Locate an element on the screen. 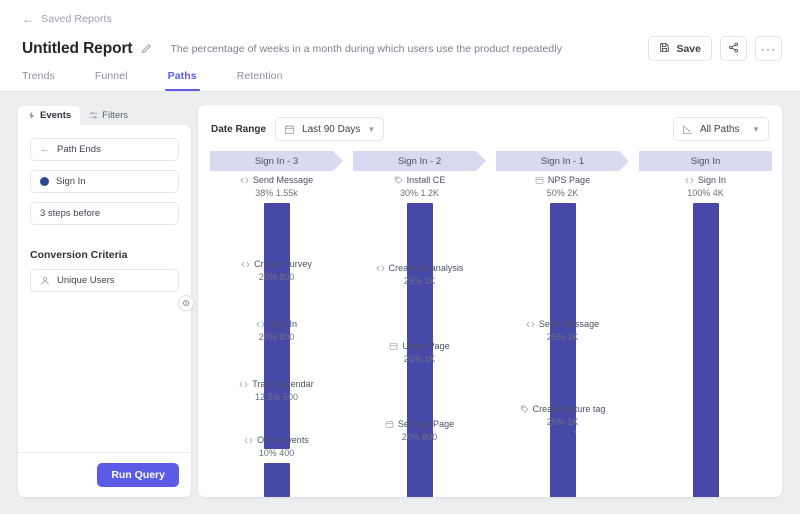 The image size is (800, 514). pencil-icon is located at coordinates (146, 49).